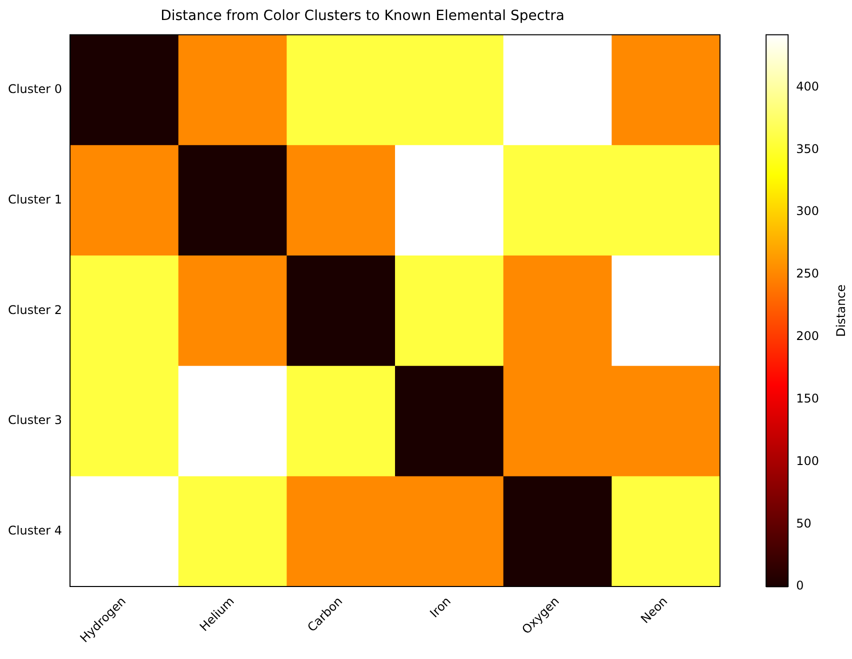 This screenshot has height=659, width=852. Describe the element at coordinates (35, 309) in the screenshot. I see `y-tick-label: Cluster 2` at that location.